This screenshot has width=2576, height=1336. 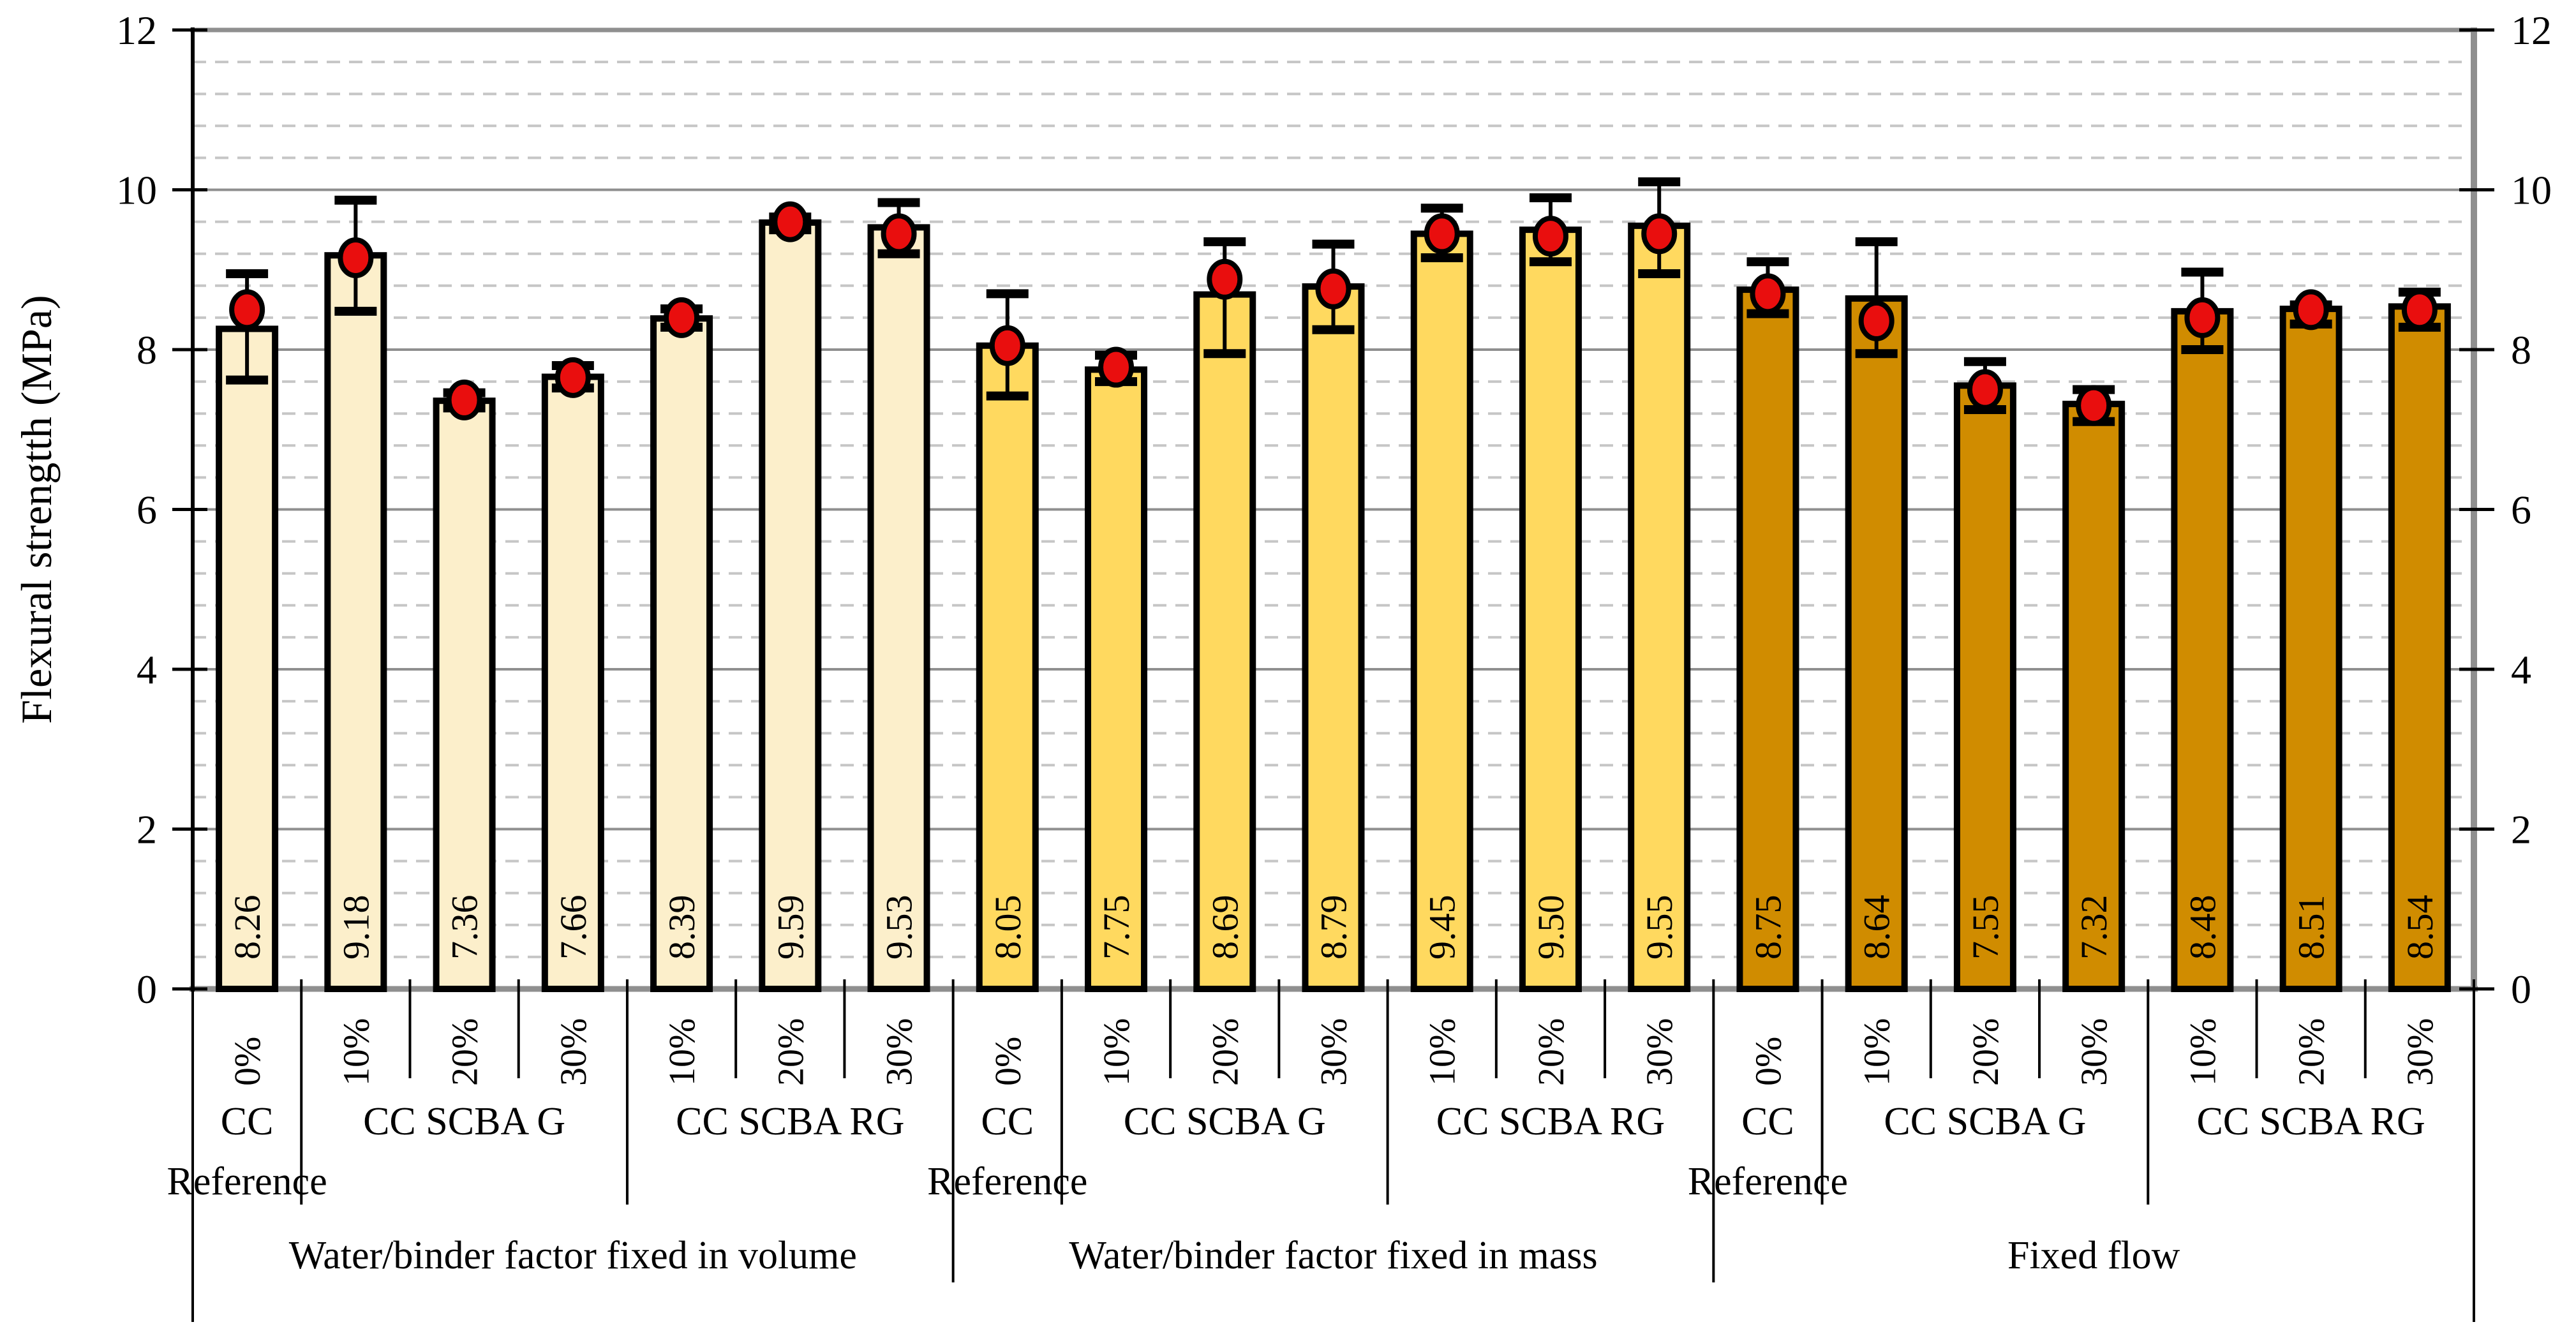 I want to click on group-label: Water/binder factor fixed in volume, so click(x=573, y=1255).